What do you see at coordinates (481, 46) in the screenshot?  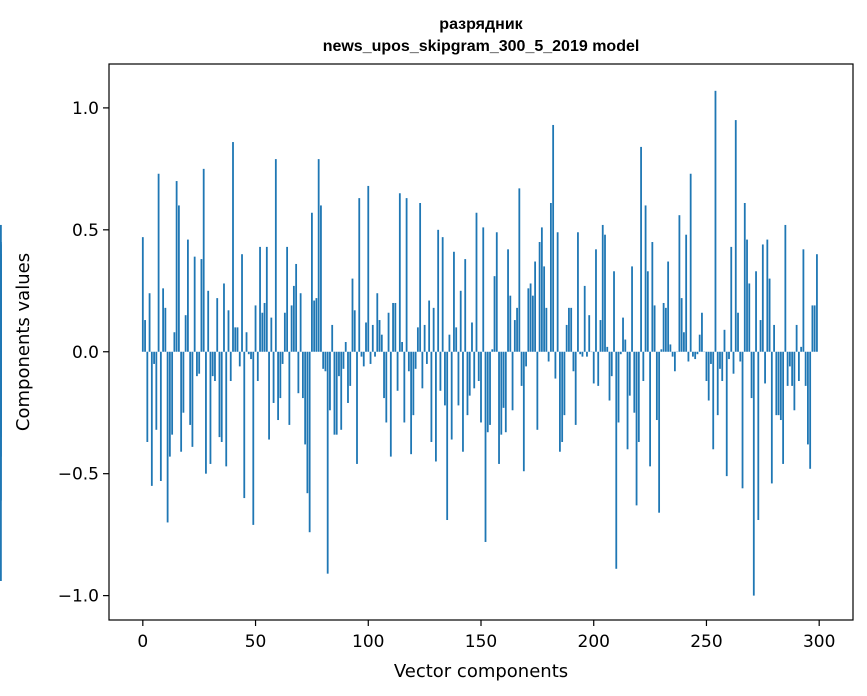 I see `chart-subtitle: news_upos_skipgram_300_5_2019 model` at bounding box center [481, 46].